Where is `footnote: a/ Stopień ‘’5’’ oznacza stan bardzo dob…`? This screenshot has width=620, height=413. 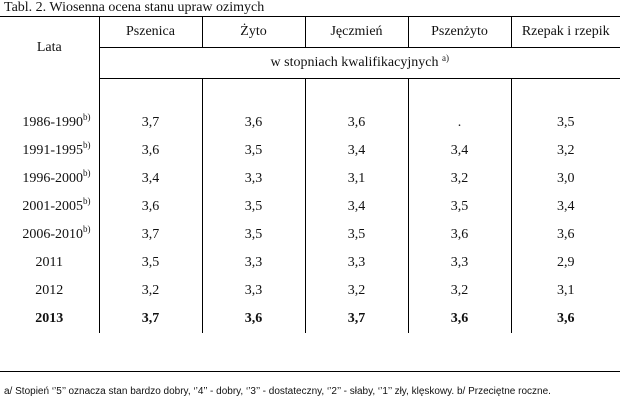
footnote: a/ Stopień ‘’5’’ oznacza stan bardzo dob… is located at coordinates (277, 391).